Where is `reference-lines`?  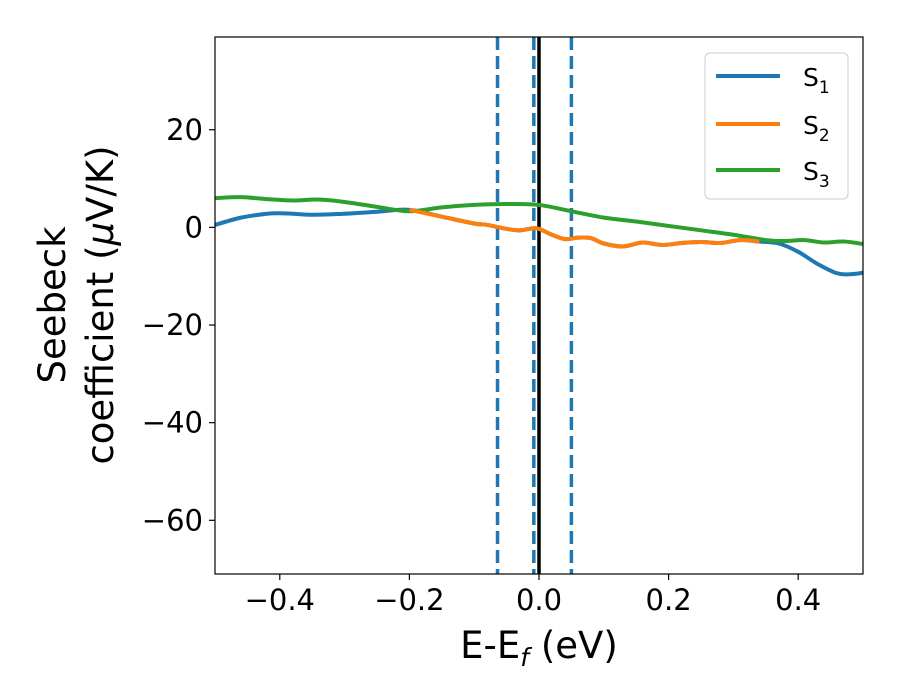
reference-lines is located at coordinates (534, 305).